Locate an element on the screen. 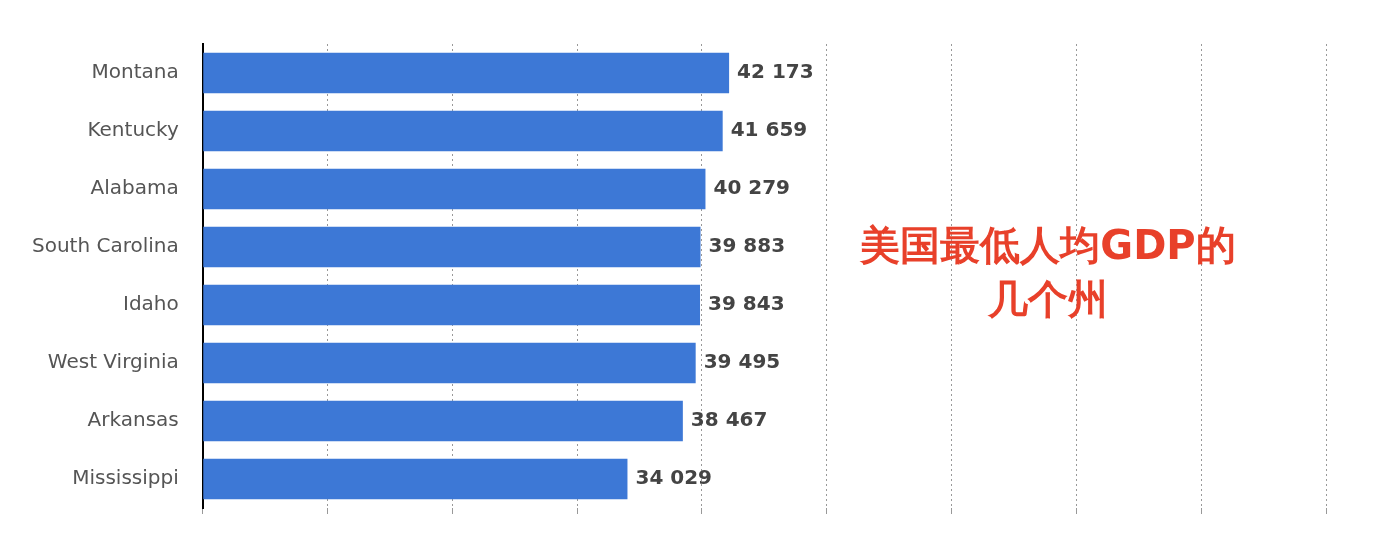 Image resolution: width=1374 pixels, height=552 pixels. y-tick-label: Kentucky is located at coordinates (133, 129).